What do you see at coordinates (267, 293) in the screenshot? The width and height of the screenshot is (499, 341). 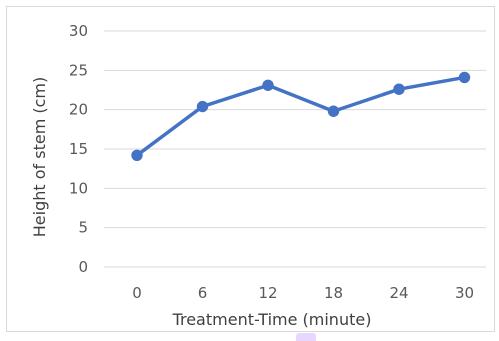 I see `x-tick-label-12: 12` at bounding box center [267, 293].